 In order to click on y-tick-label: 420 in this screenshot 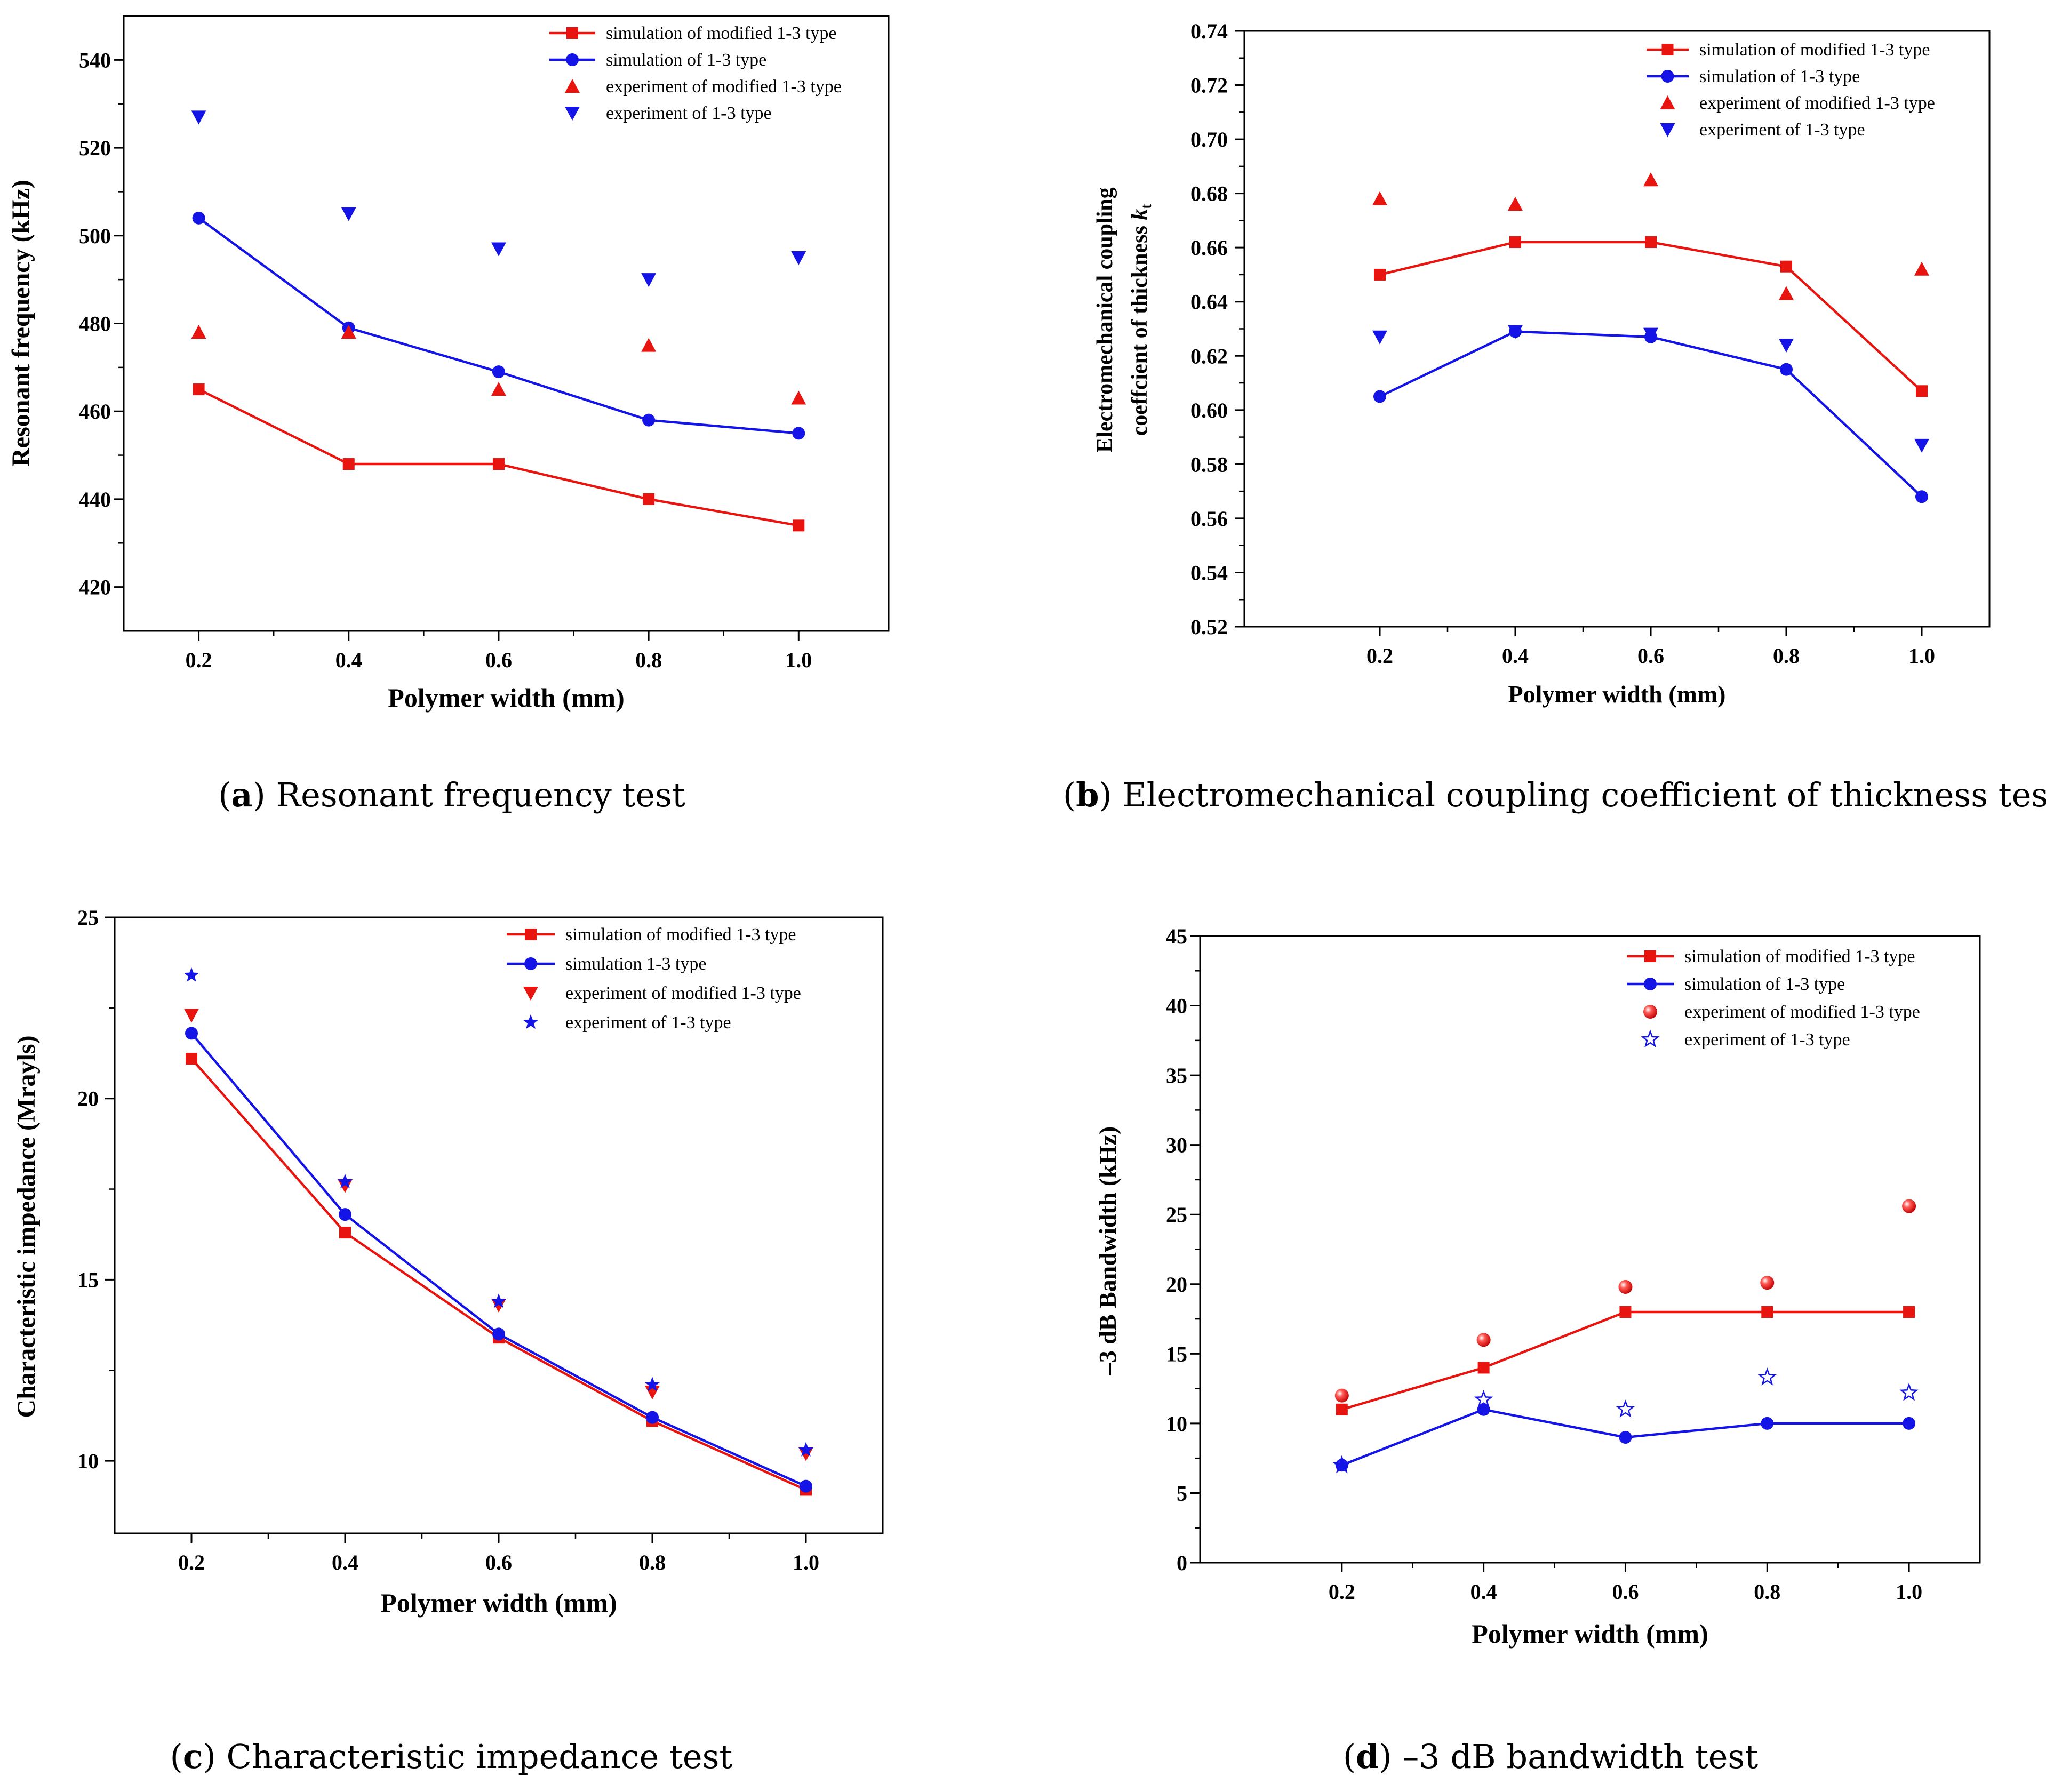, I will do `click(95, 587)`.